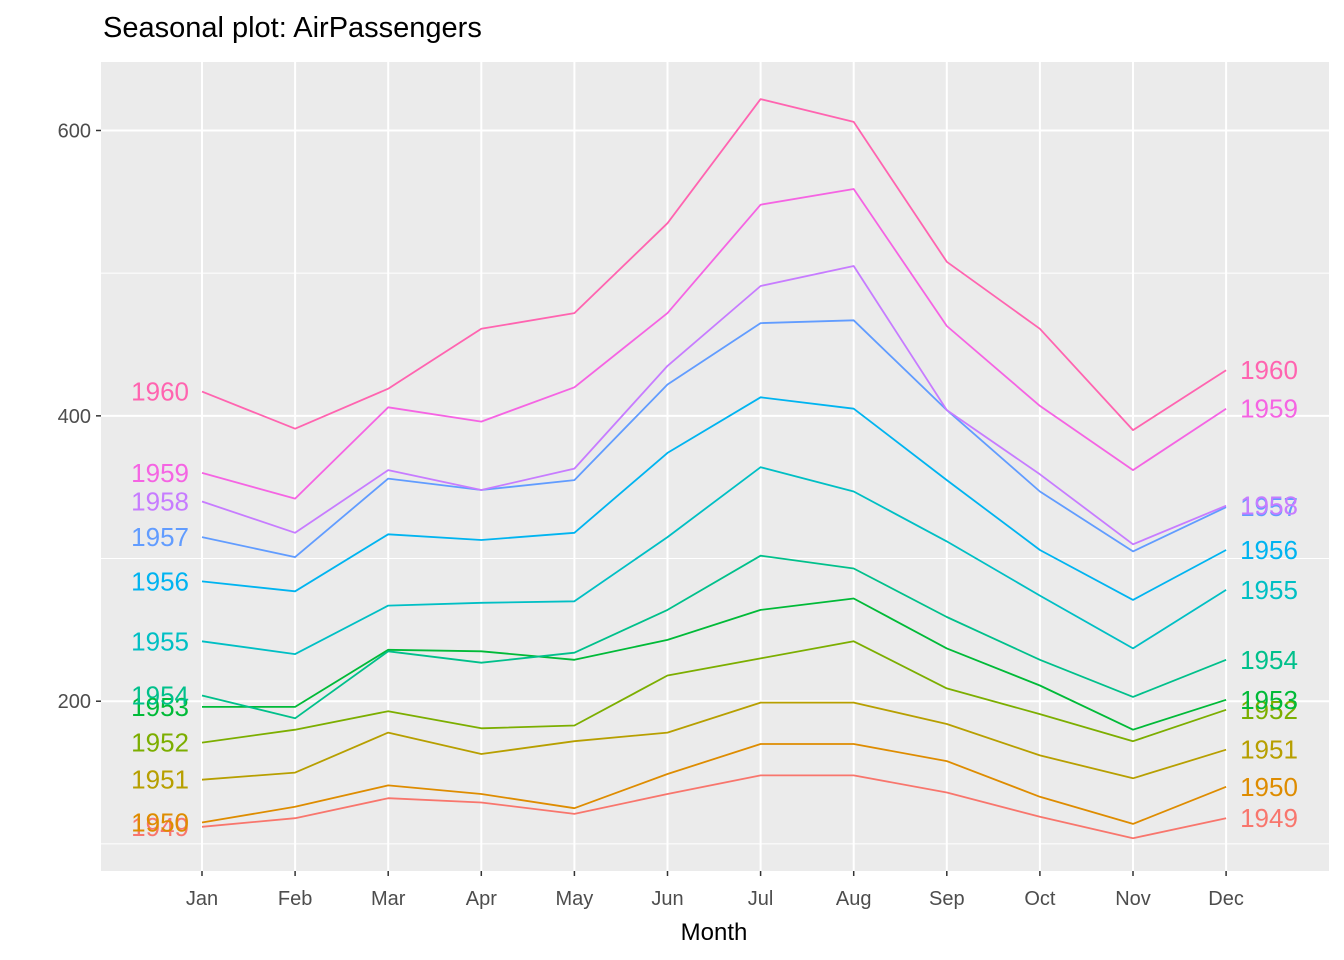  Describe the element at coordinates (292, 28) in the screenshot. I see `chart-title: Seasonal plot: AirPassengers` at that location.